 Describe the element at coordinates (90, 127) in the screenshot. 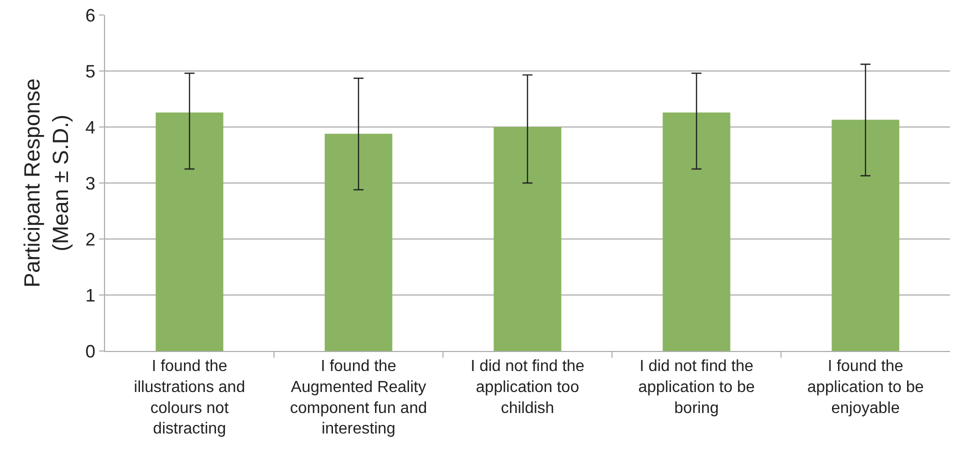

I see `y-tick-label: 4` at that location.